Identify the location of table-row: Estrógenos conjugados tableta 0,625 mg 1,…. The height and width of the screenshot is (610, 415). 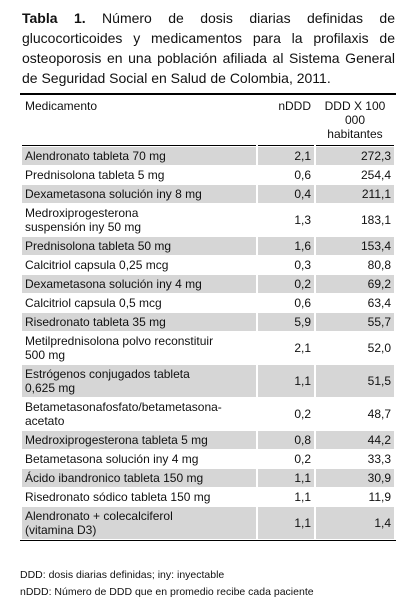
(208, 381).